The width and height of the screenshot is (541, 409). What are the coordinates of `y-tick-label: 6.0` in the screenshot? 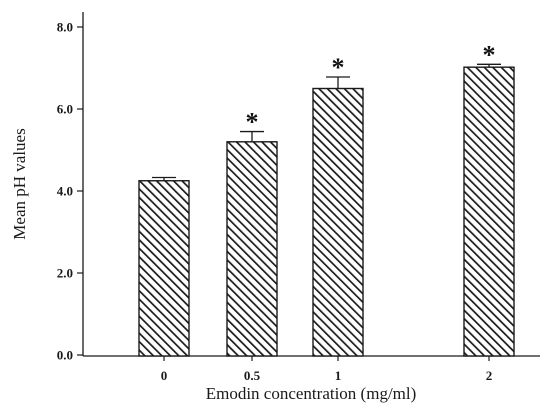 It's located at (65, 109).